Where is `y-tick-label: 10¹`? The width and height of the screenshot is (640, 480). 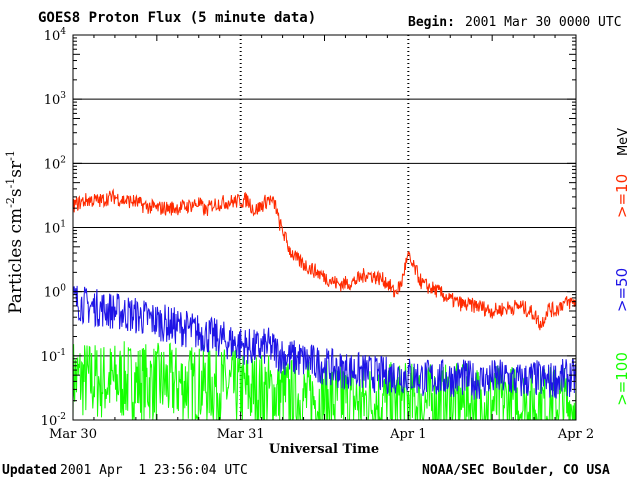 y-tick-label: 10¹ is located at coordinates (55, 228).